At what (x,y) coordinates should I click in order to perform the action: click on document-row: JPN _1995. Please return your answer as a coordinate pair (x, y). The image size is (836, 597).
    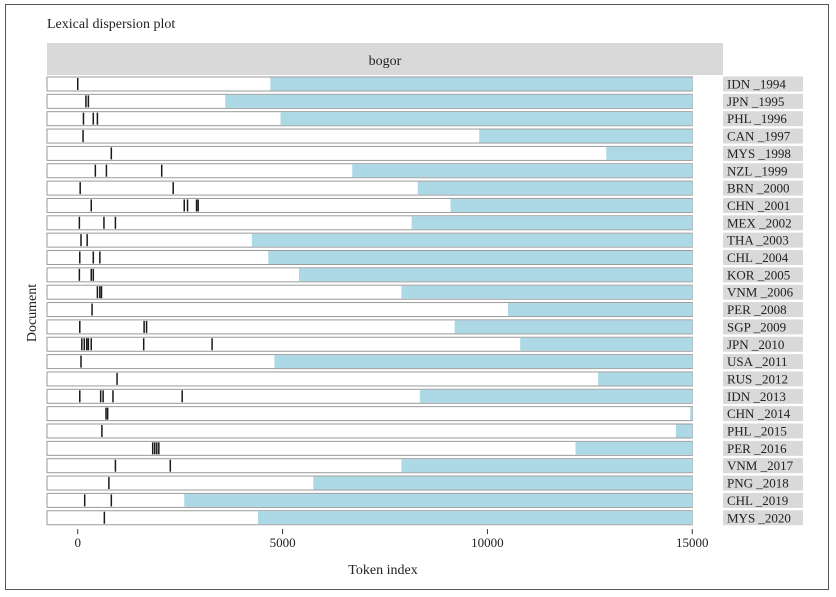
    Looking at the image, I should click on (424, 101).